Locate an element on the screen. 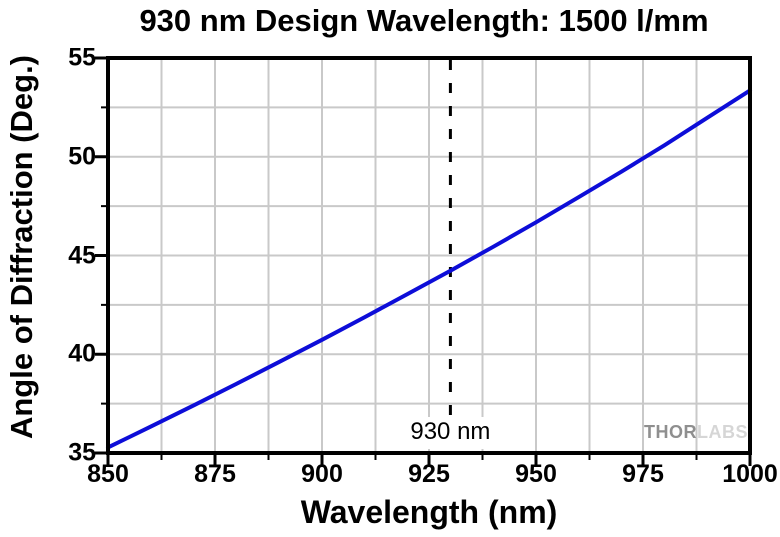 Image resolution: width=780 pixels, height=537 pixels. y-tick-label: 40 is located at coordinates (82, 353).